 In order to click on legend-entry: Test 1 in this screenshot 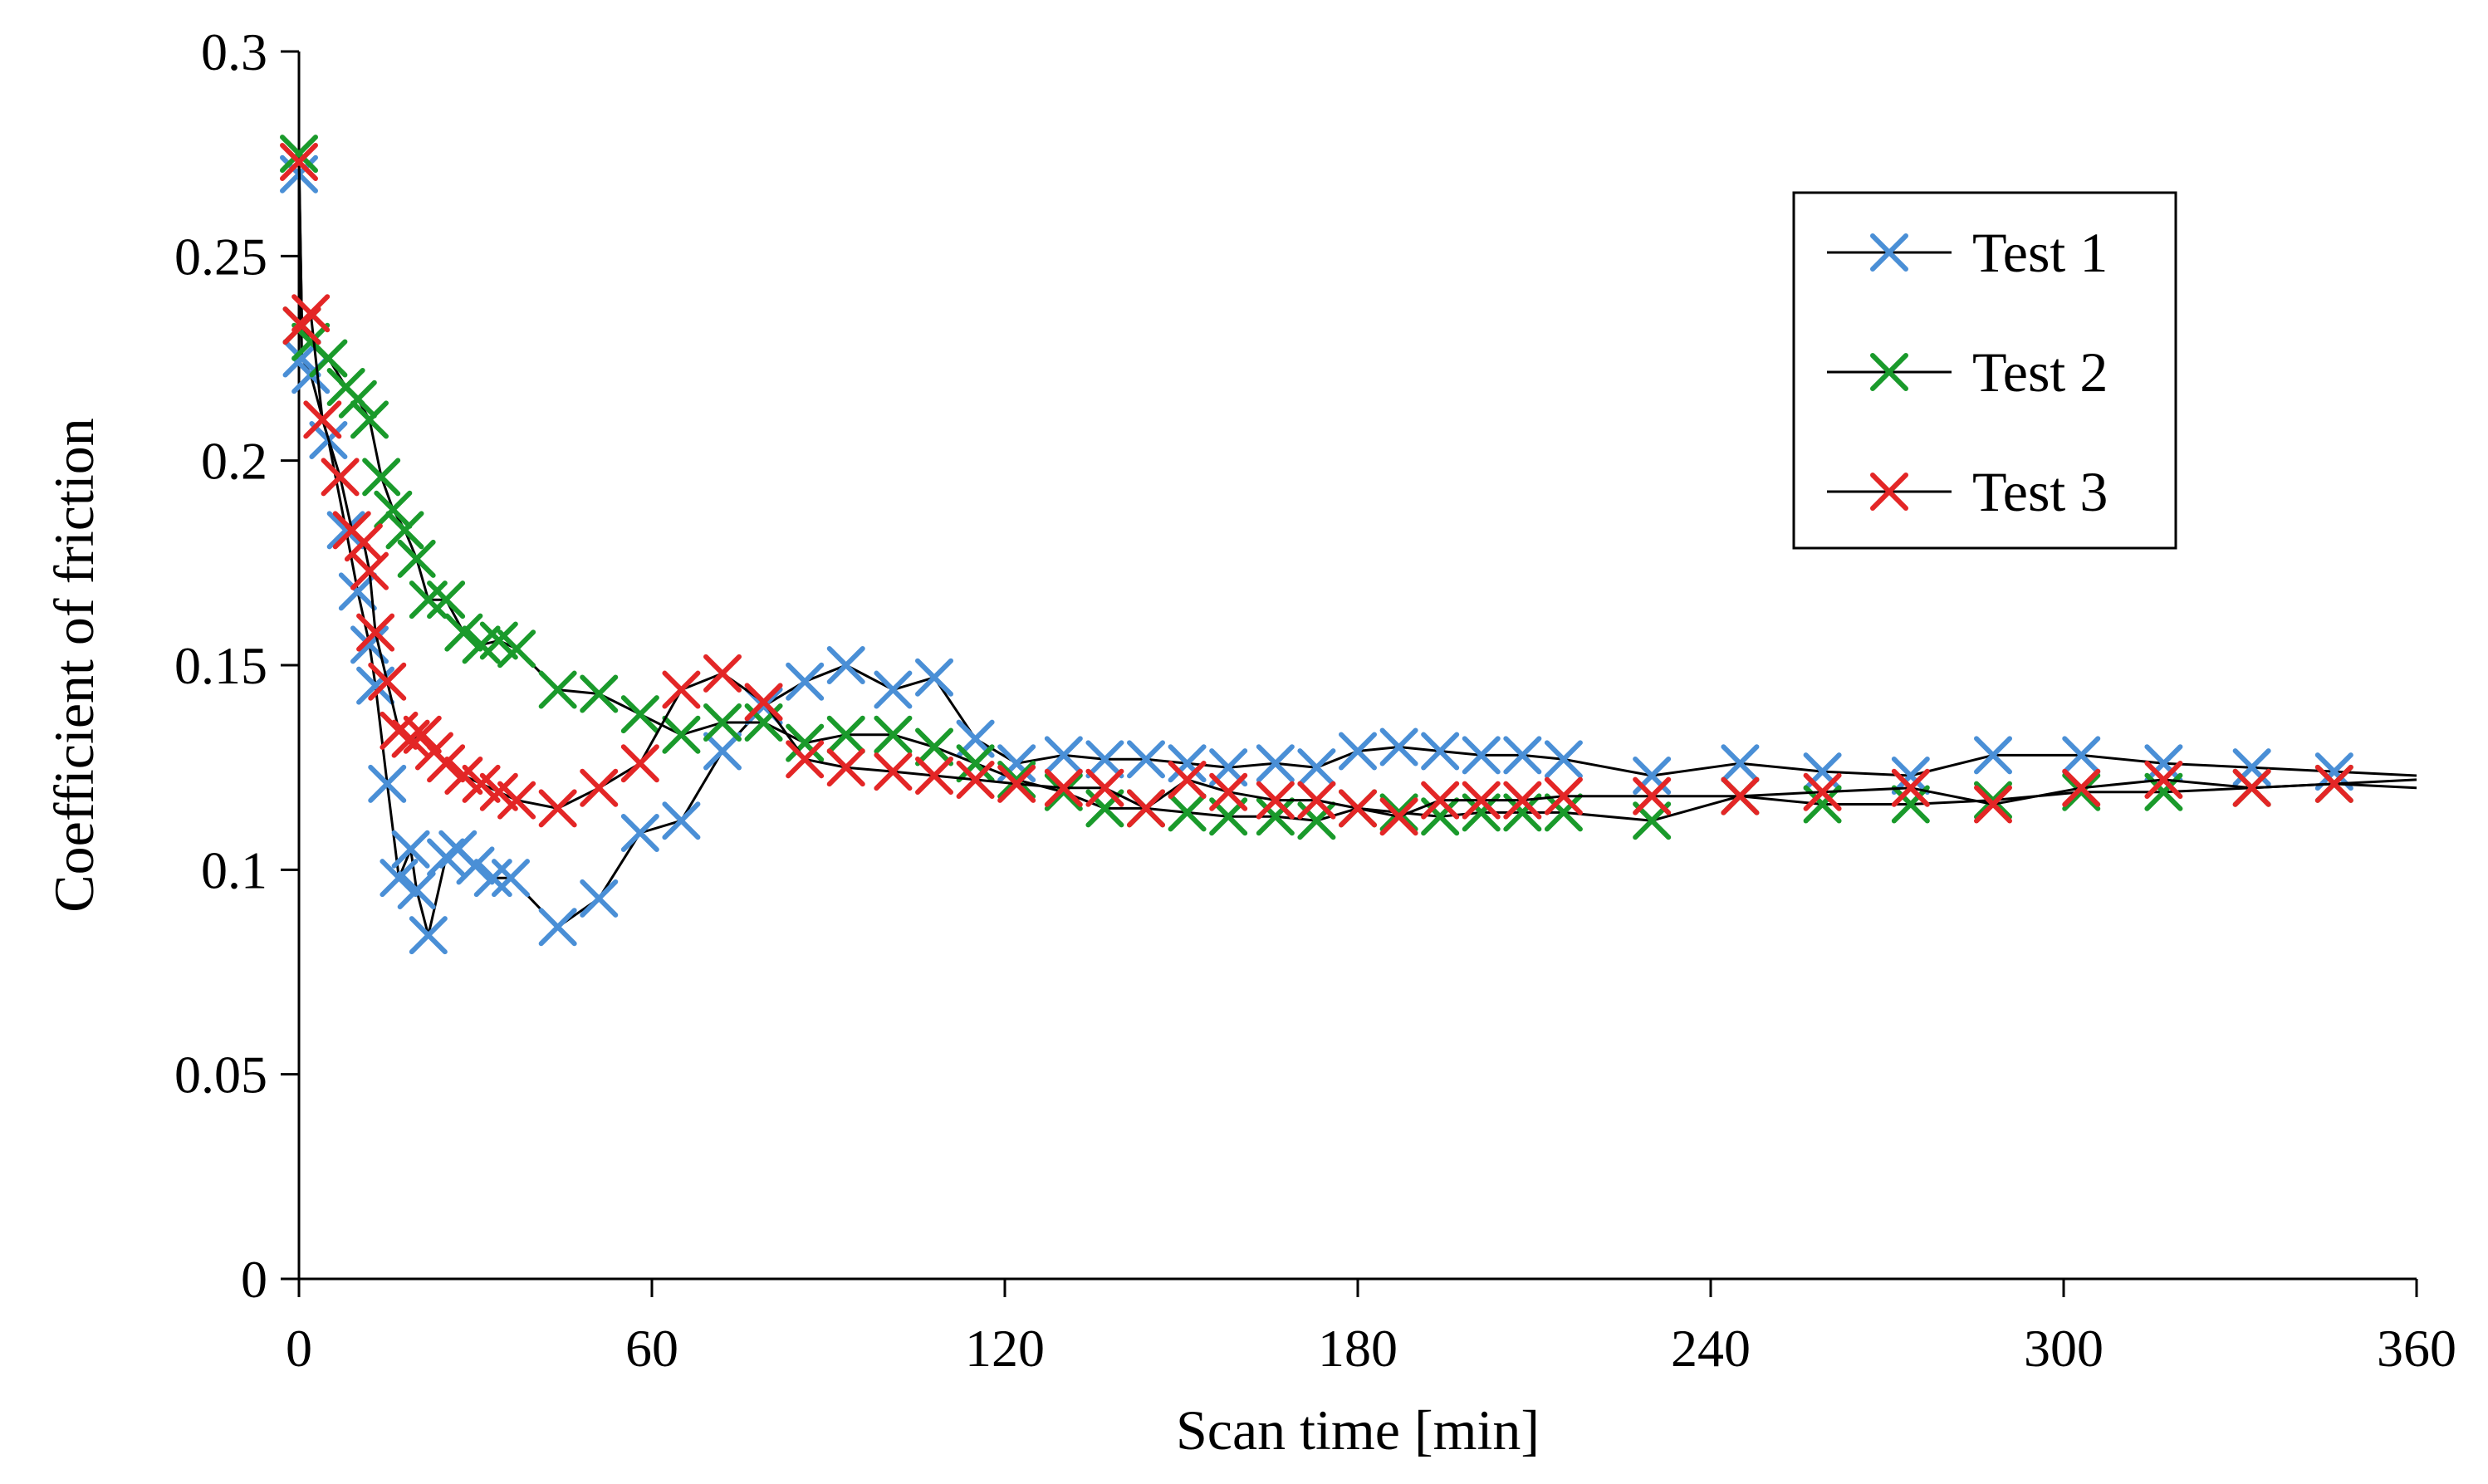, I will do `click(1967, 252)`.